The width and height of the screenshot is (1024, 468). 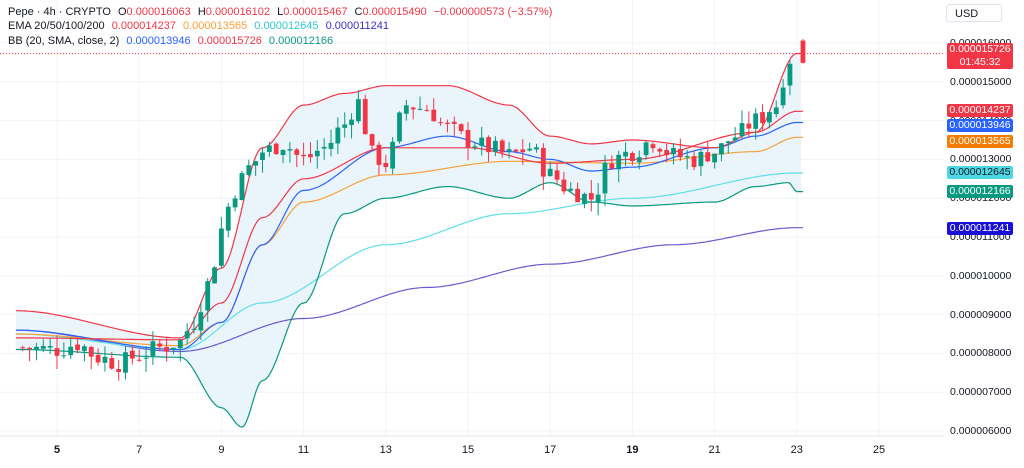 What do you see at coordinates (981, 314) in the screenshot?
I see `price-axis-tick: 0.000009000` at bounding box center [981, 314].